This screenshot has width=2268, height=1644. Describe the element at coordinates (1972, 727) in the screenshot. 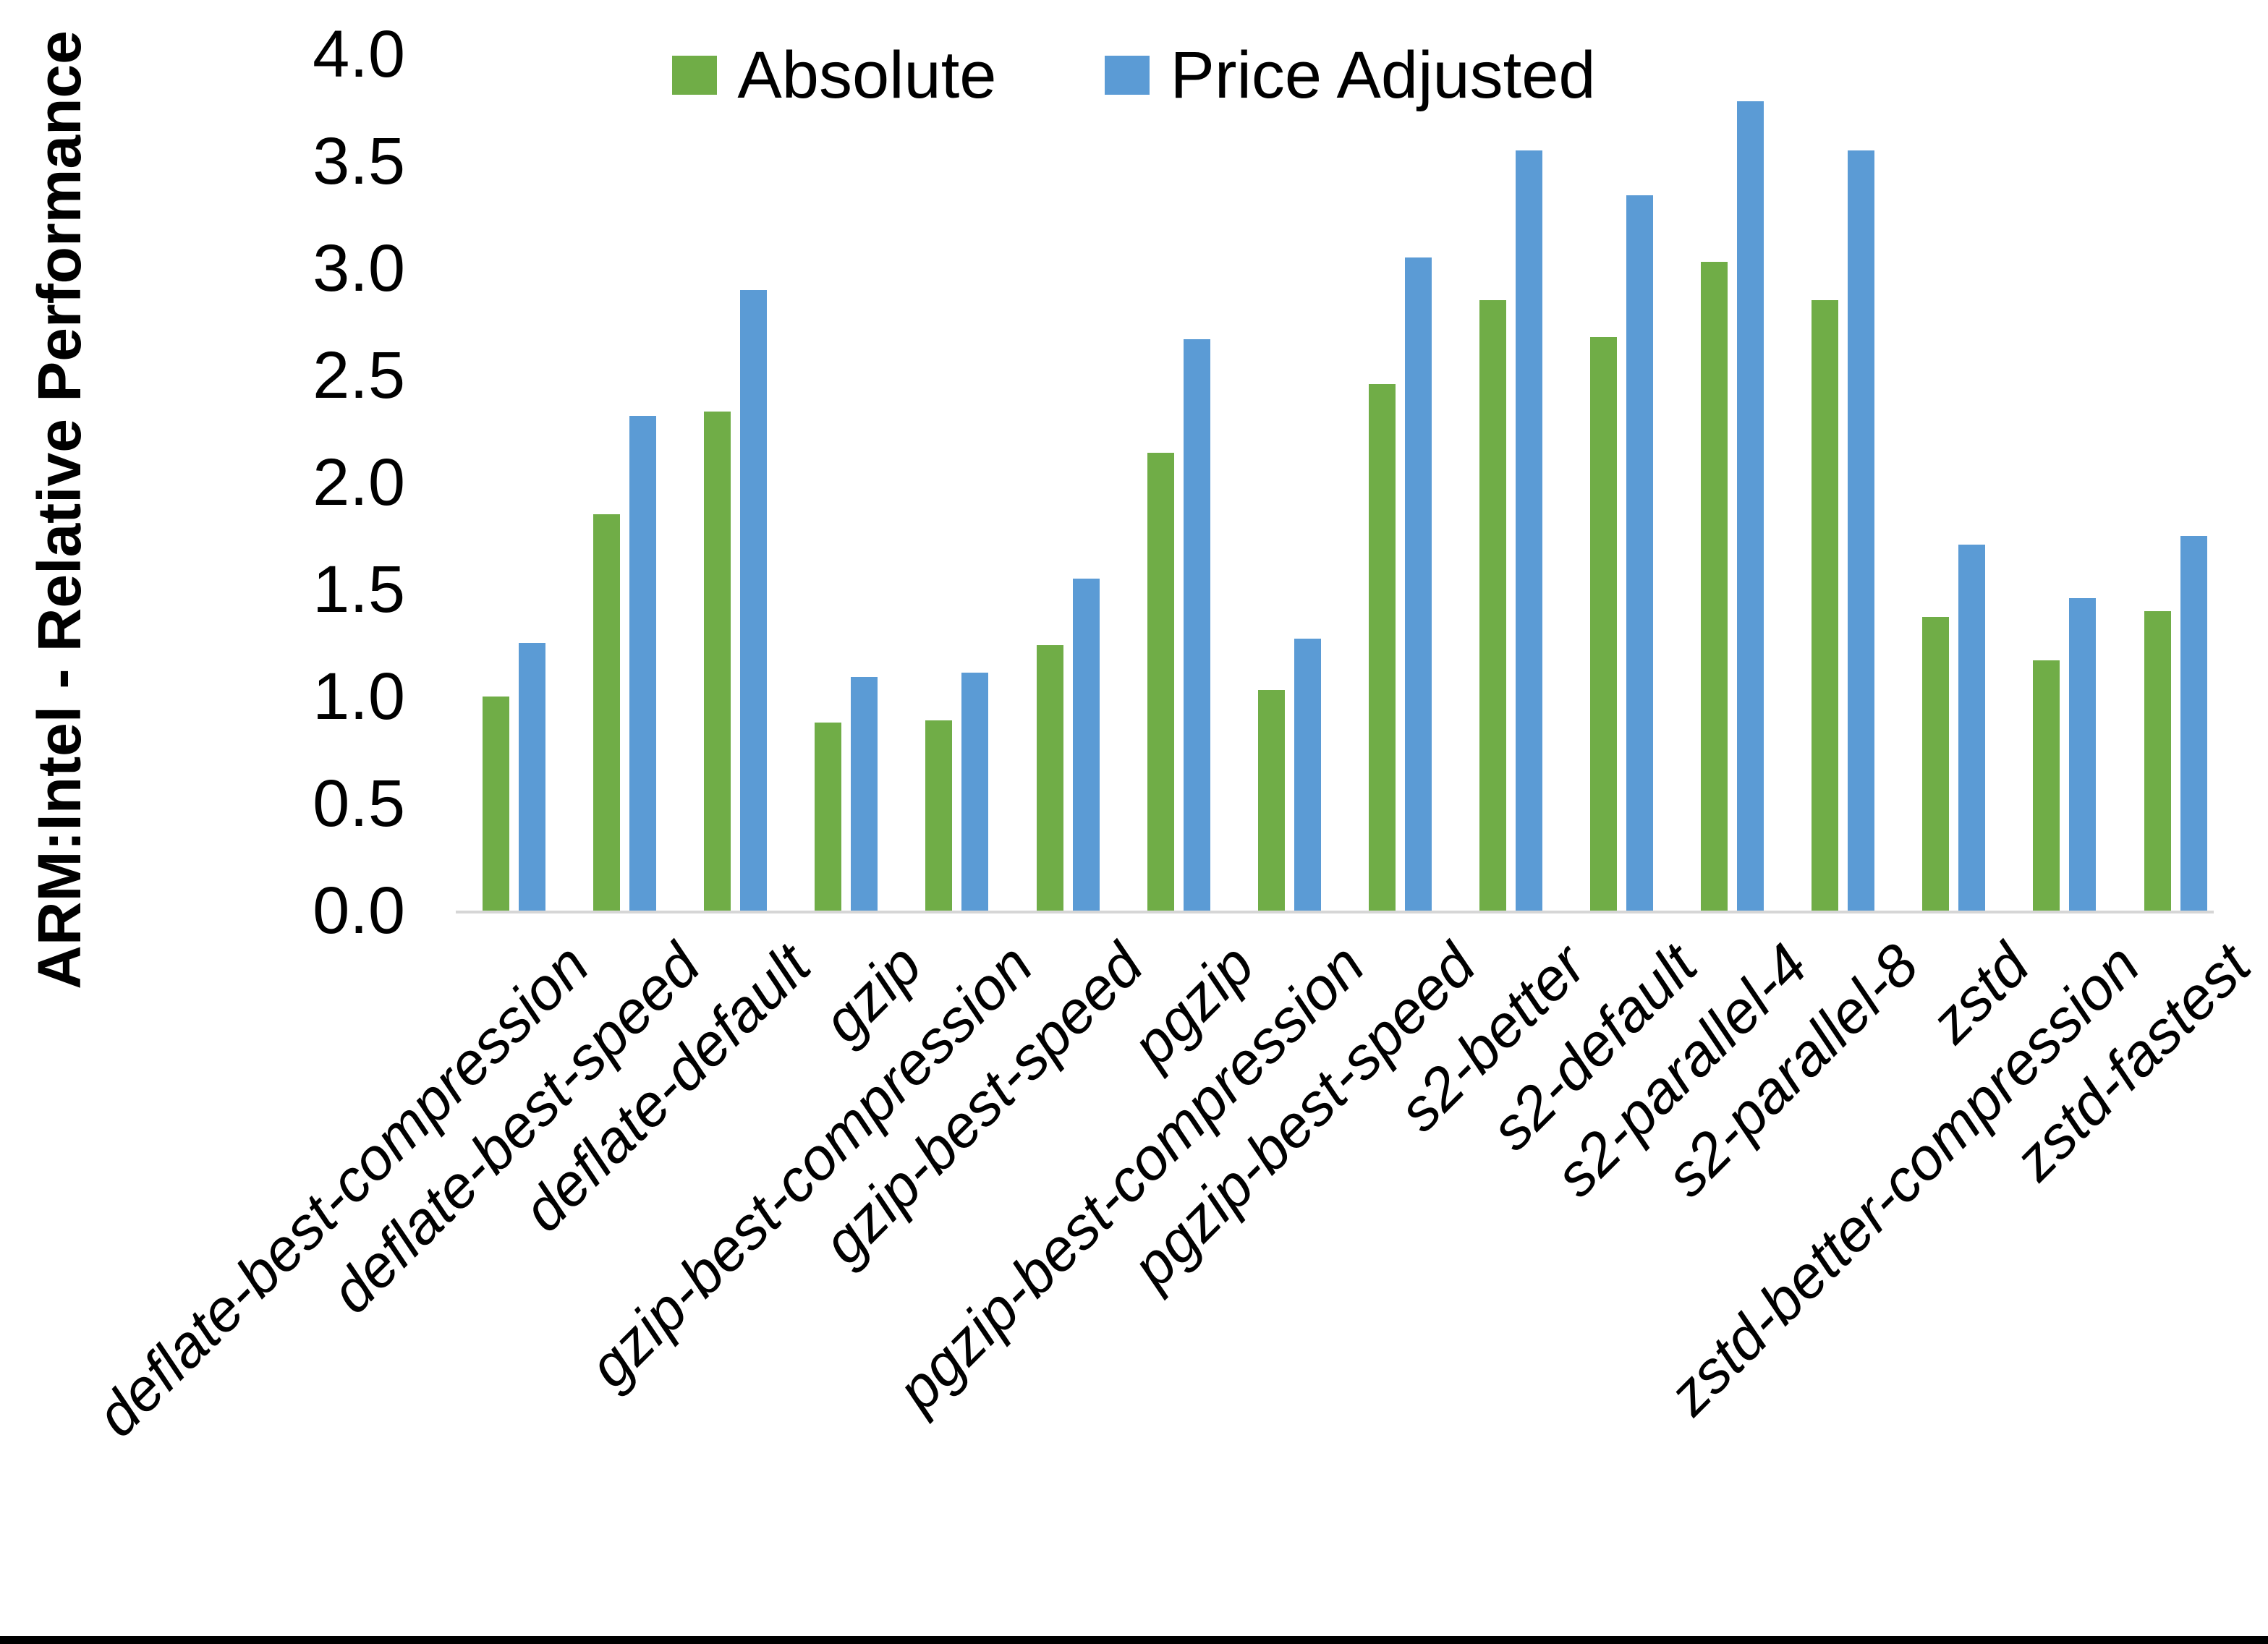

I see `bar-price-adjusted-zstd` at that location.